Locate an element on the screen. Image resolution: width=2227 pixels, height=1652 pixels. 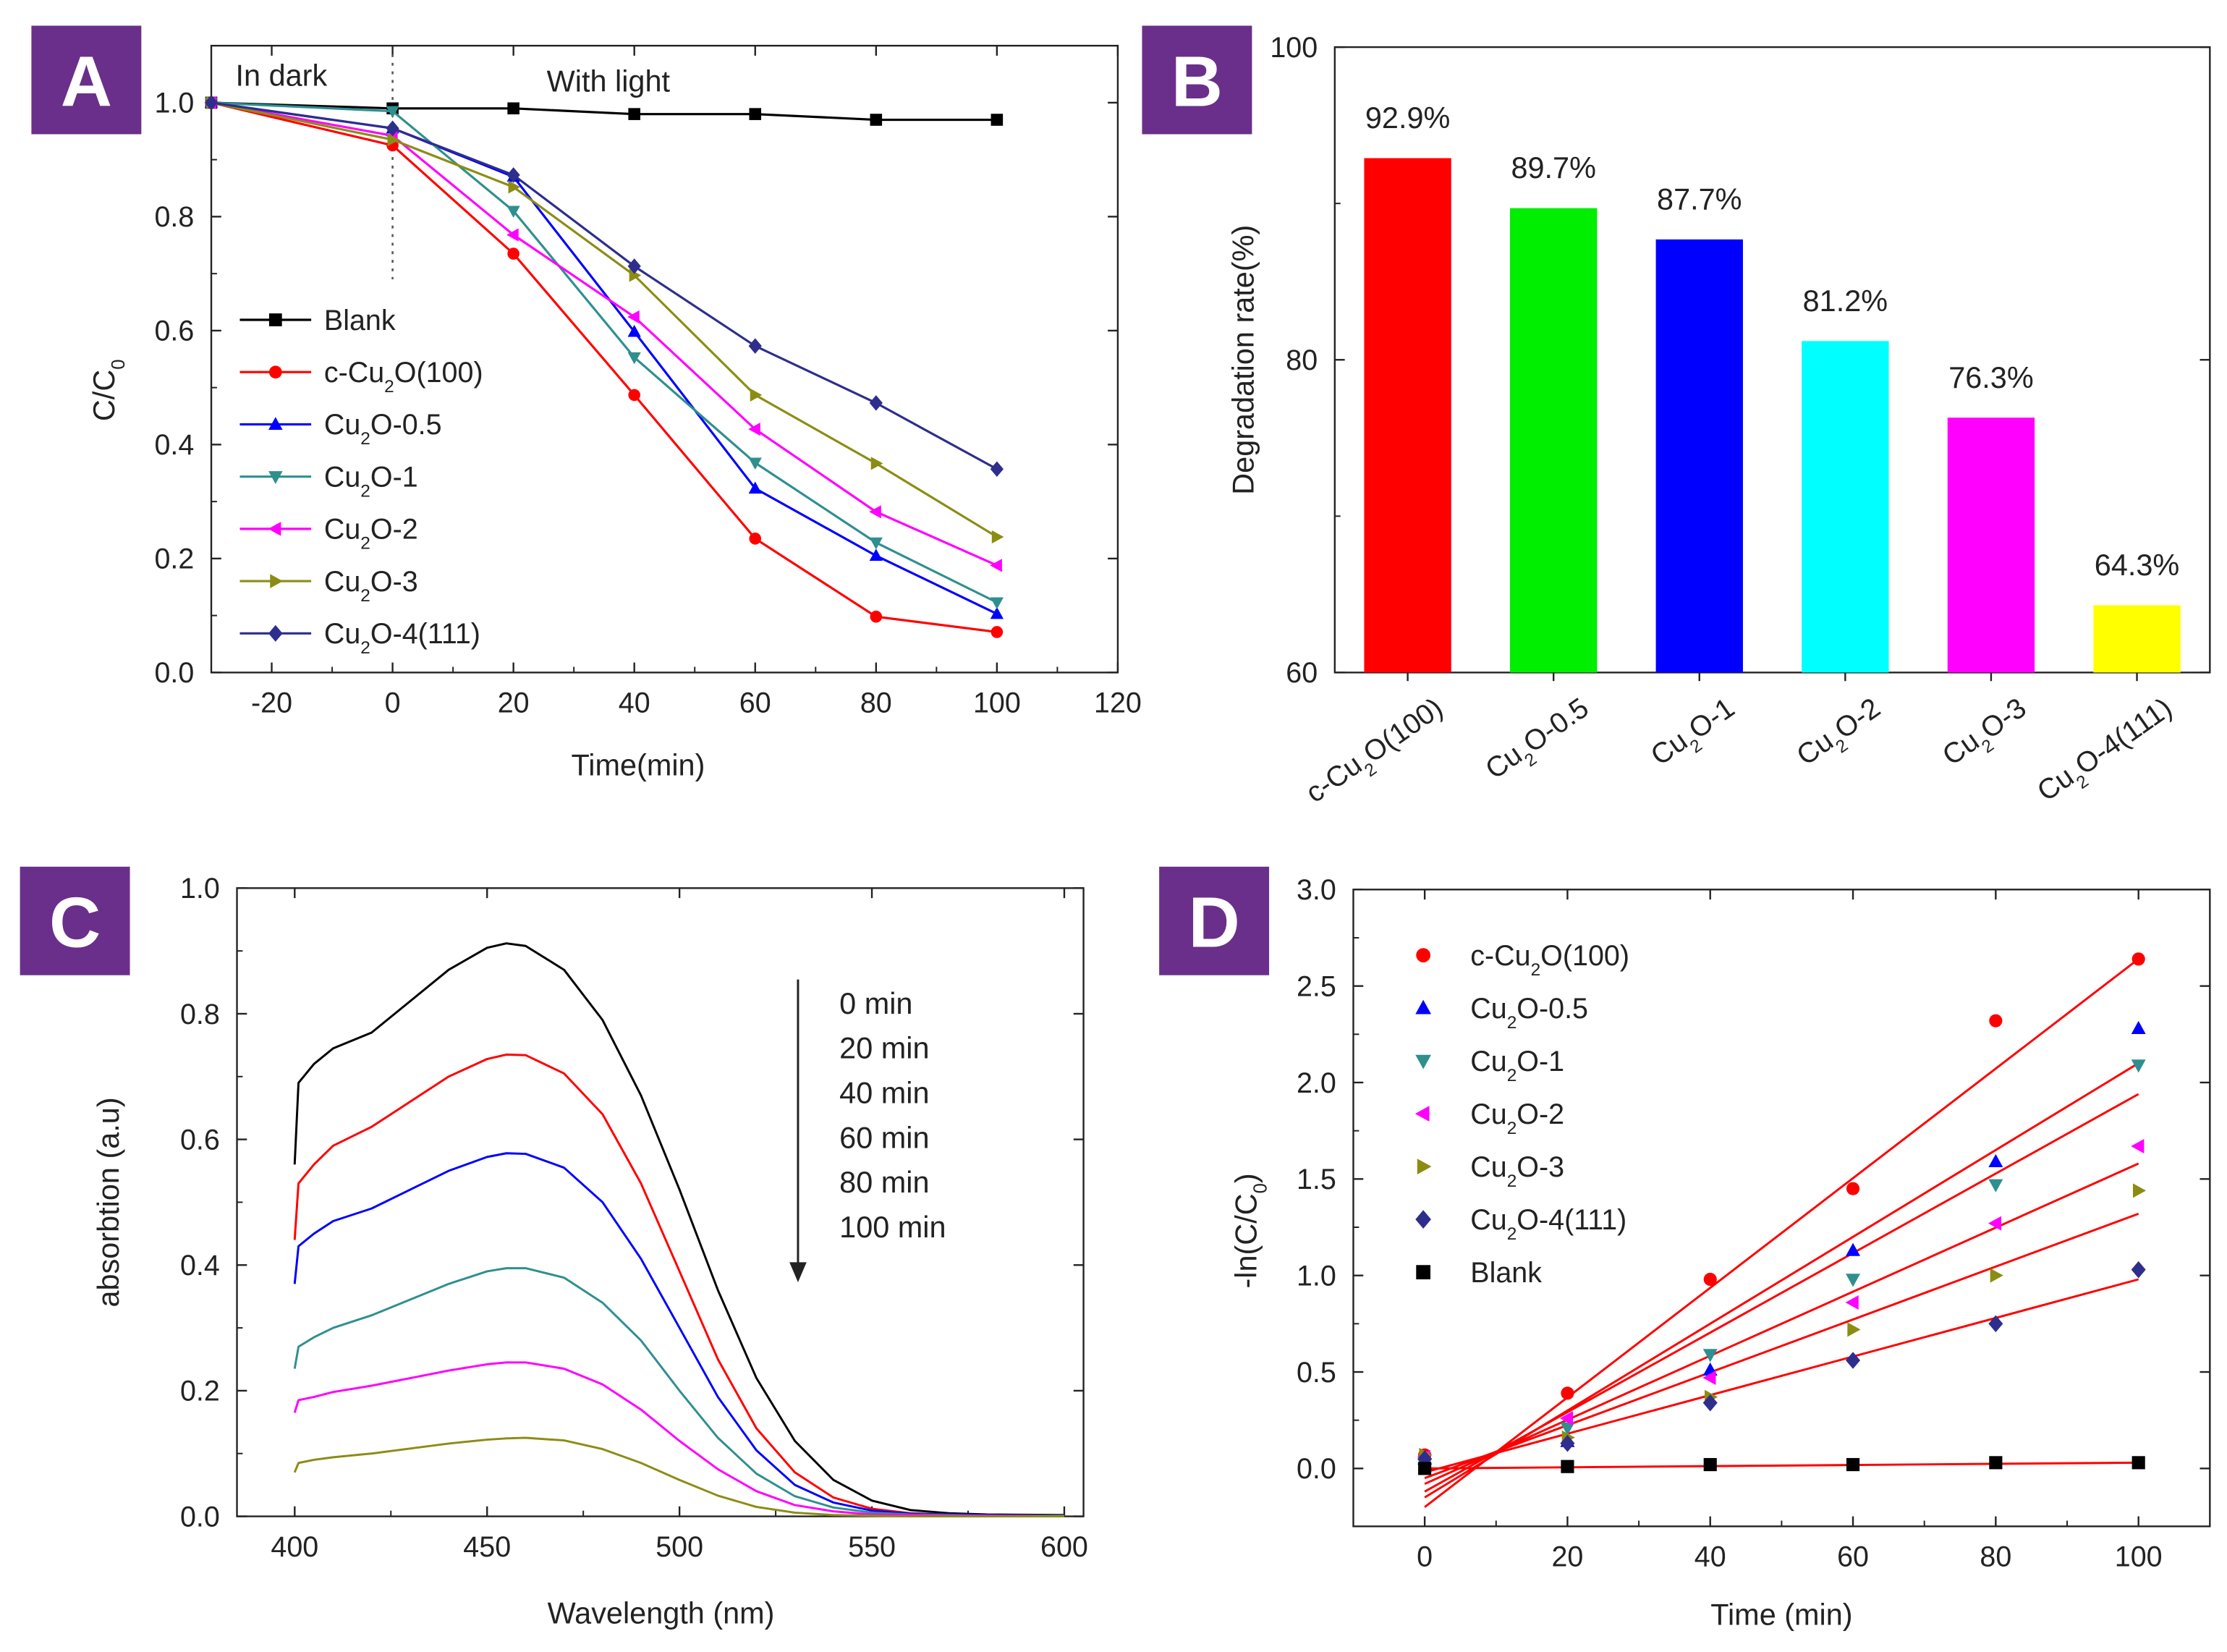
panel-b-ylabel: Degradation rate(%) is located at coordinates (1243, 360).